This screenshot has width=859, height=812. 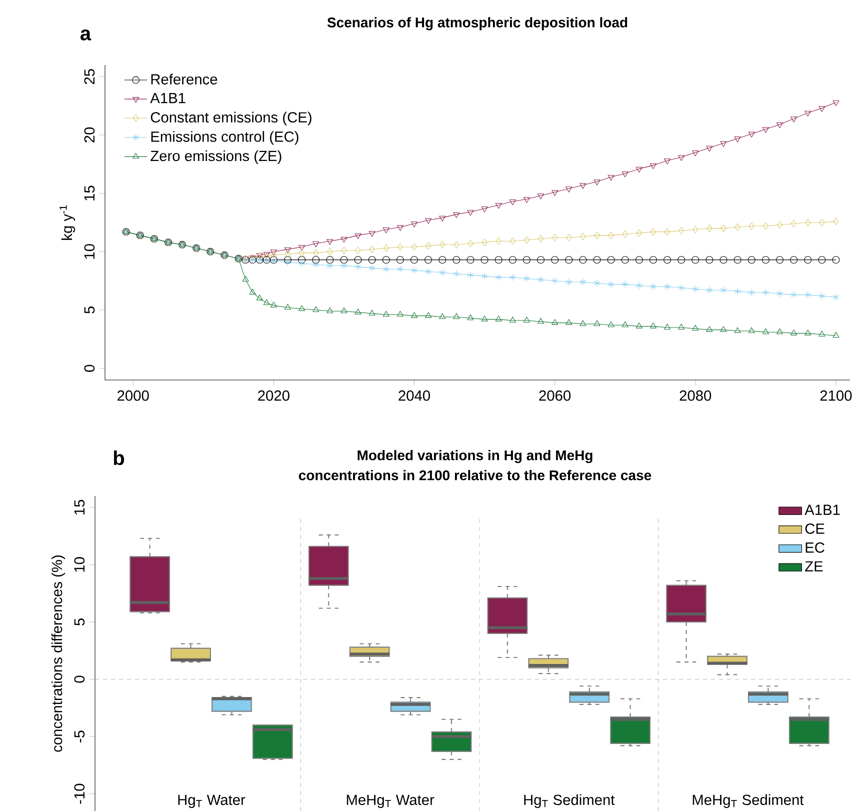 I want to click on legend-label: Reference, so click(x=184, y=79).